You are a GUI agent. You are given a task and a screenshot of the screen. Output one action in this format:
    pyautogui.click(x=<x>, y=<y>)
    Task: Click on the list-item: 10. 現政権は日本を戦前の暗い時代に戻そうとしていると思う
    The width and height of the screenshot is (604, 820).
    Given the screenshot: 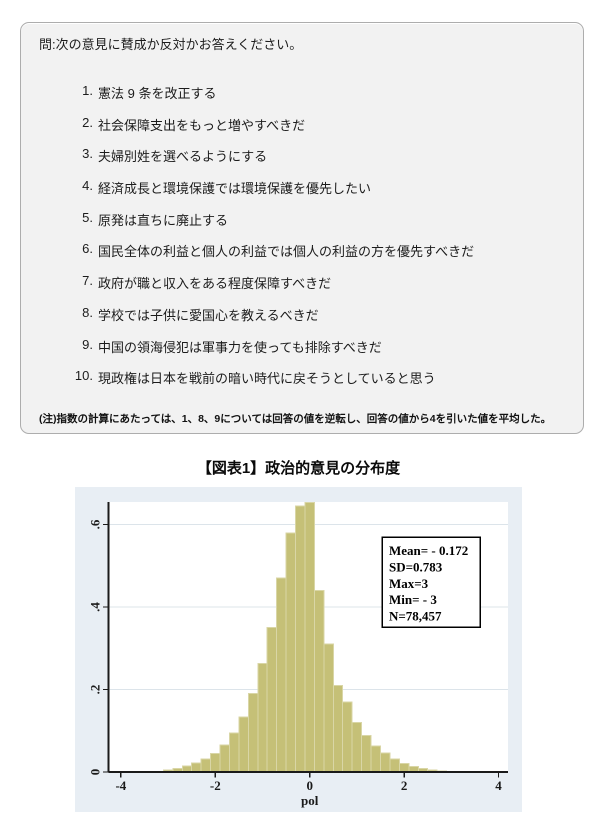 What is the action you would take?
    pyautogui.click(x=302, y=384)
    